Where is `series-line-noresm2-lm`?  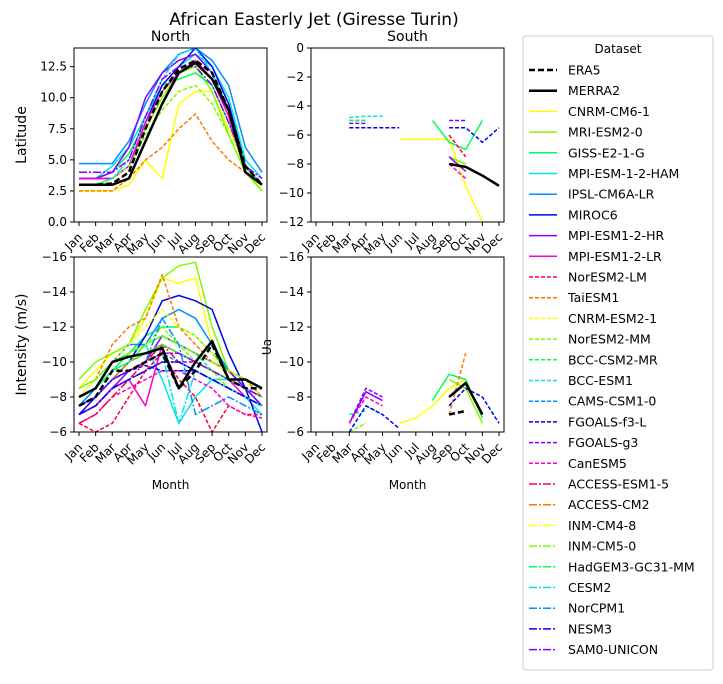 series-line-noresm2-lm is located at coordinates (457, 146).